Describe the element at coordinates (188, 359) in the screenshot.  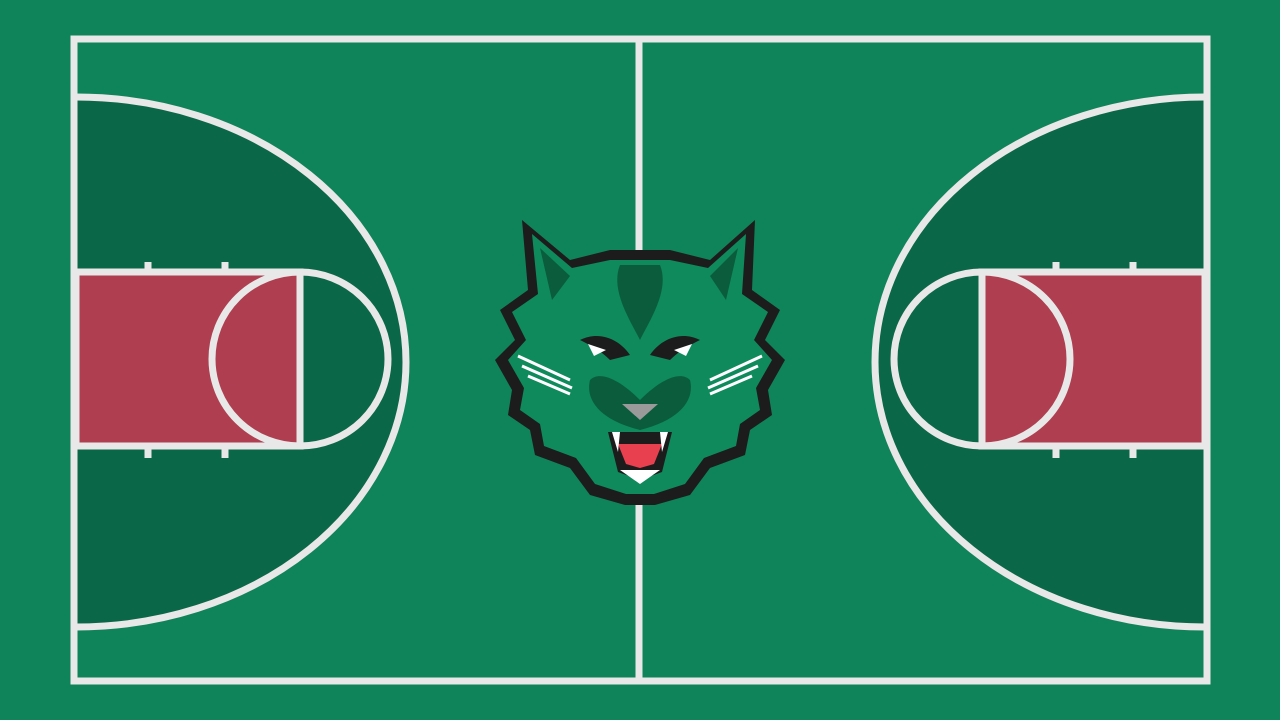
I see `left-lane-lines` at that location.